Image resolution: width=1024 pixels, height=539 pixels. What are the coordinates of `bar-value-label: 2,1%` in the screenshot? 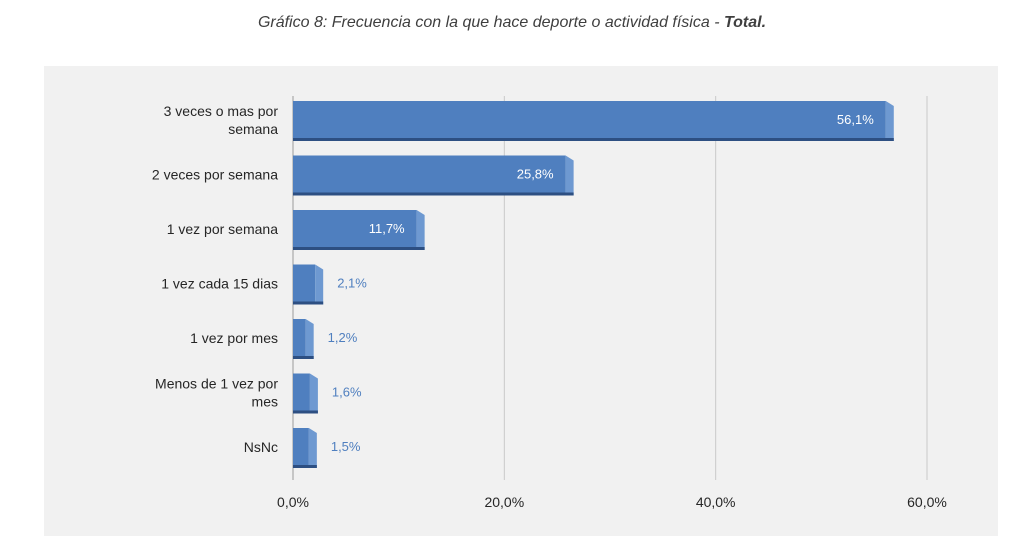 It's located at (352, 283).